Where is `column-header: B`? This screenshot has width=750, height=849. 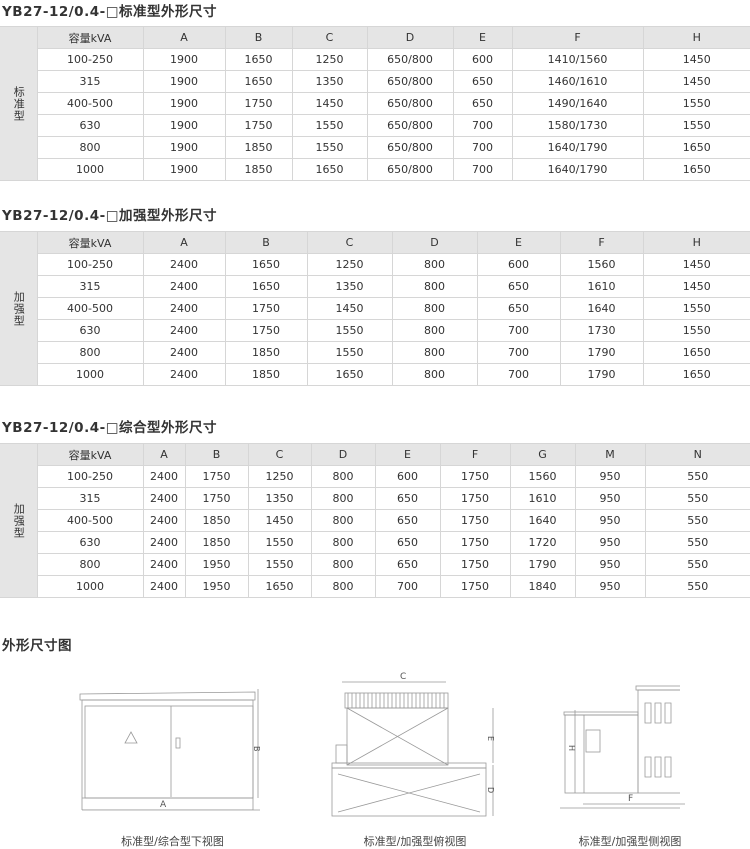 column-header: B is located at coordinates (265, 242).